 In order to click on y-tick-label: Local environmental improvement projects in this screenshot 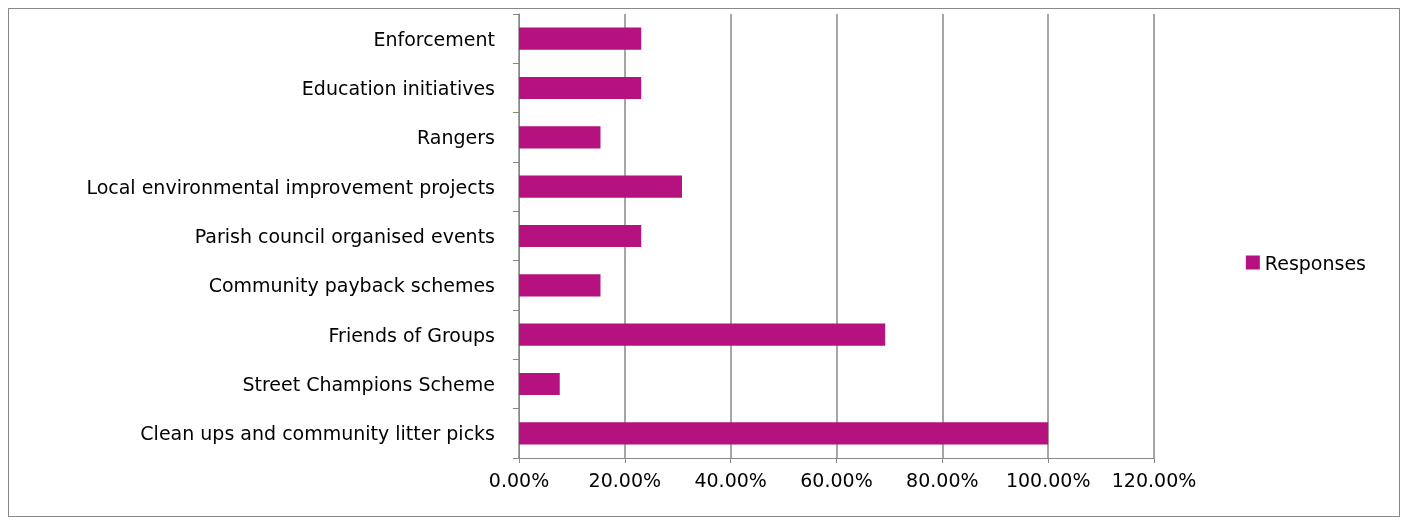, I will do `click(290, 186)`.